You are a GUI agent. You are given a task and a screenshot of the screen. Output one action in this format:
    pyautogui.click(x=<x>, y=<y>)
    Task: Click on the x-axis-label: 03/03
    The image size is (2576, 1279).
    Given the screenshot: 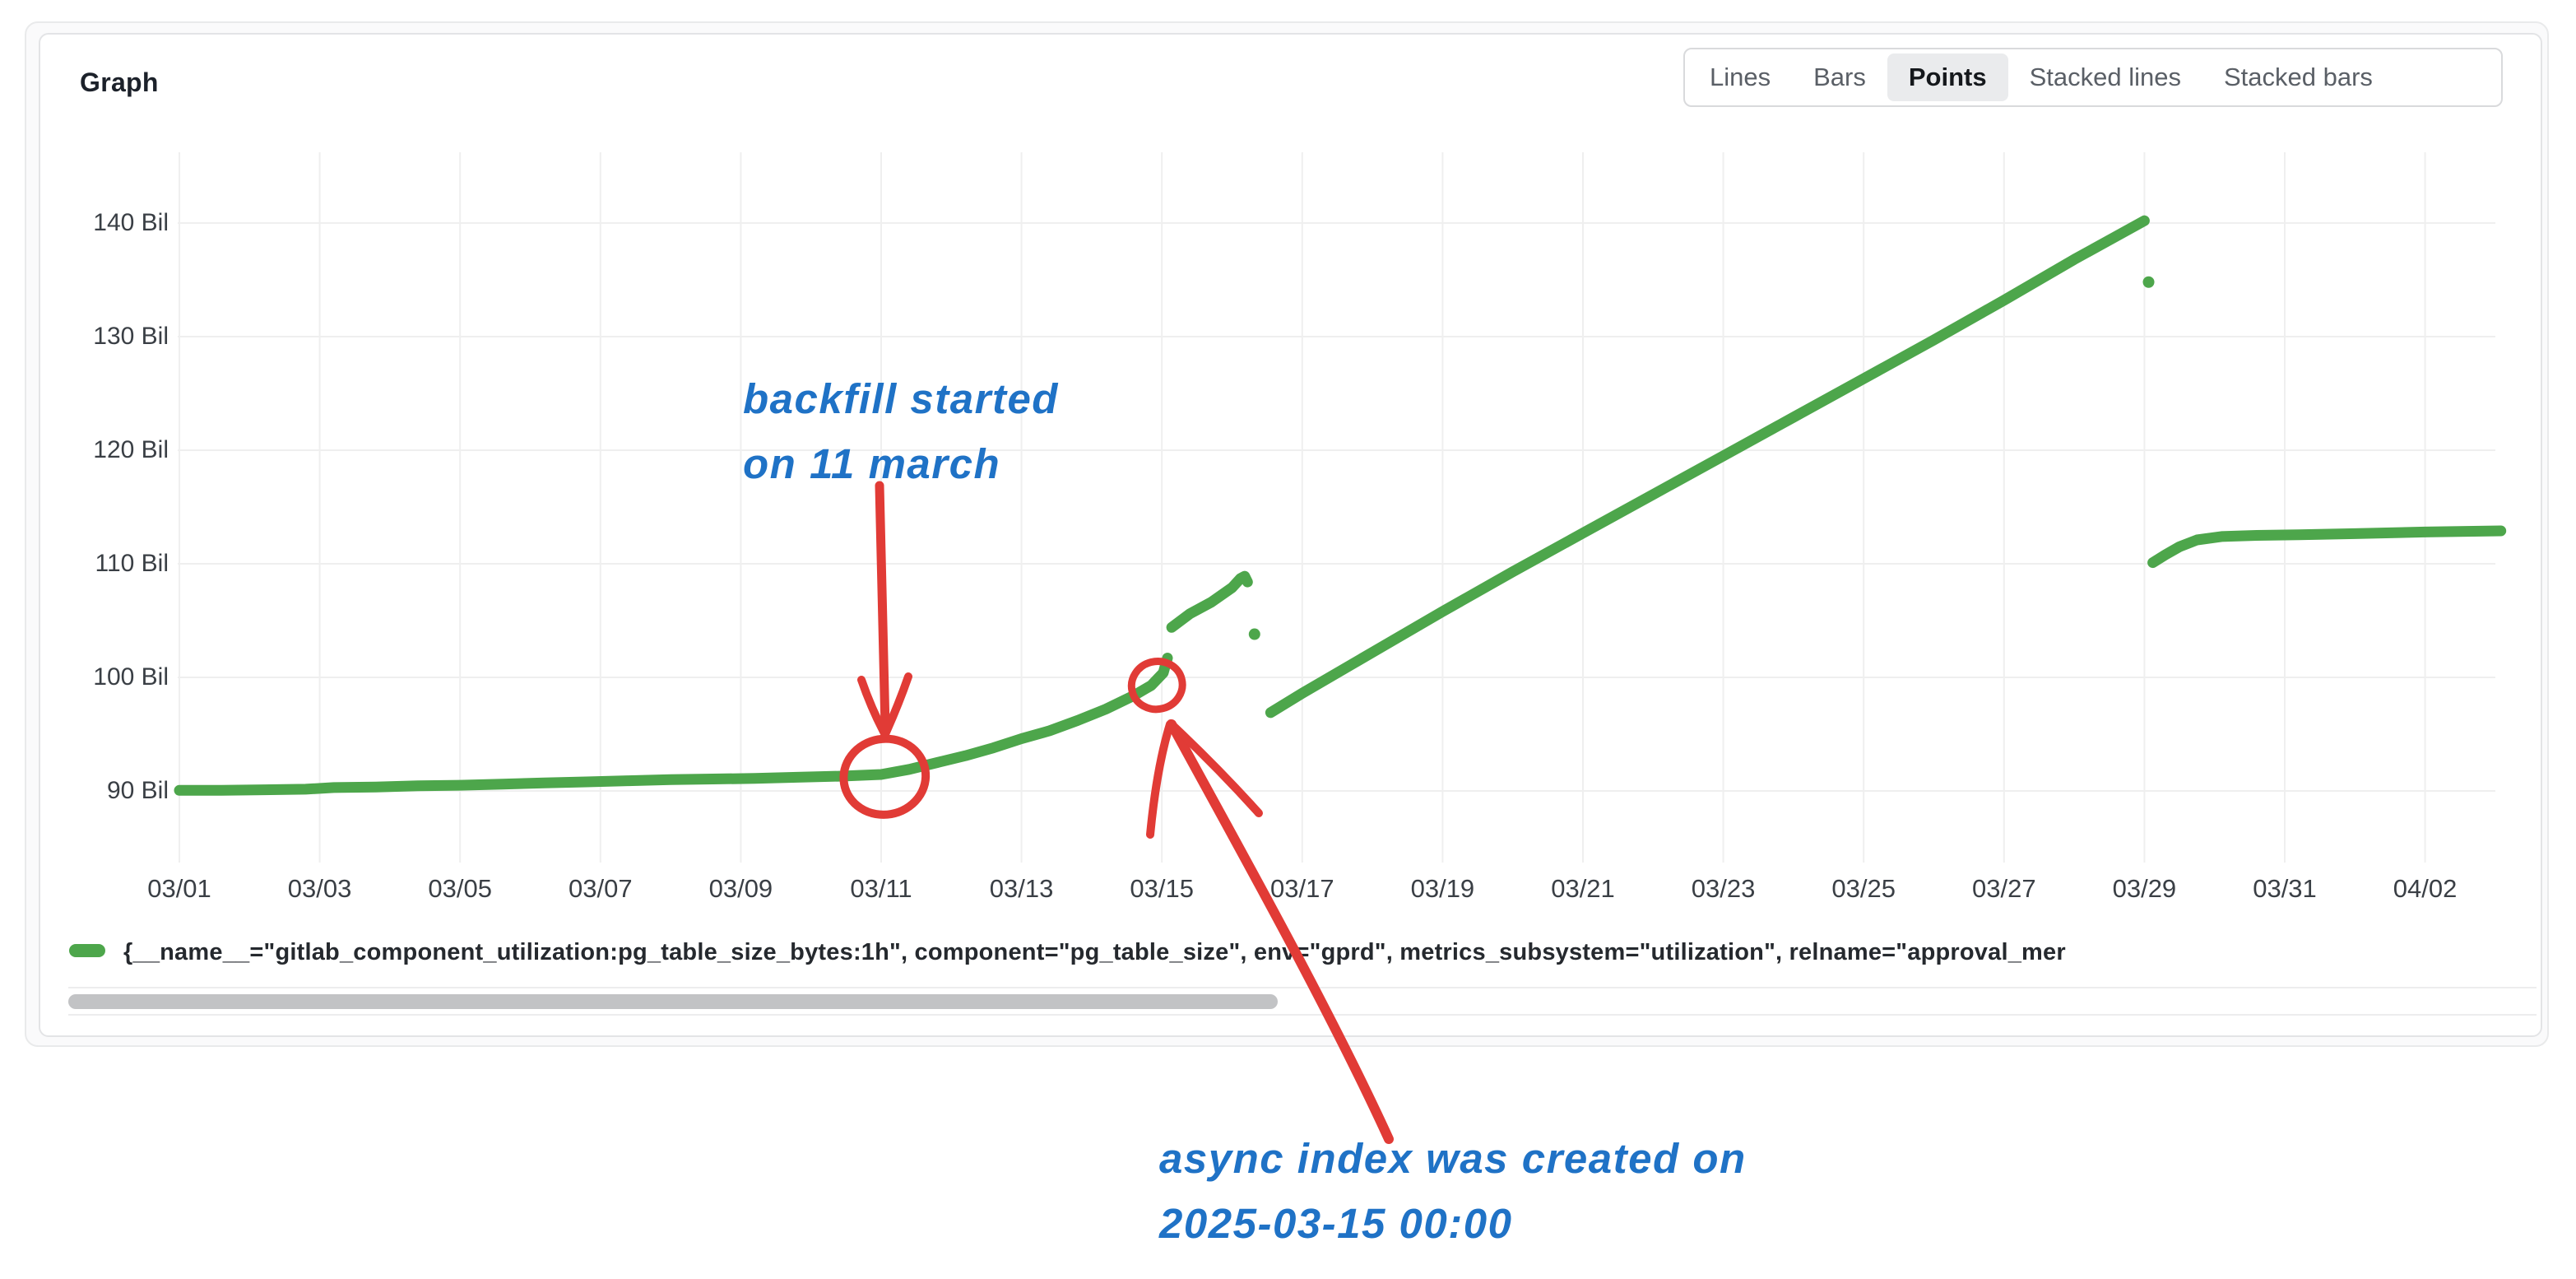 What is the action you would take?
    pyautogui.click(x=319, y=888)
    